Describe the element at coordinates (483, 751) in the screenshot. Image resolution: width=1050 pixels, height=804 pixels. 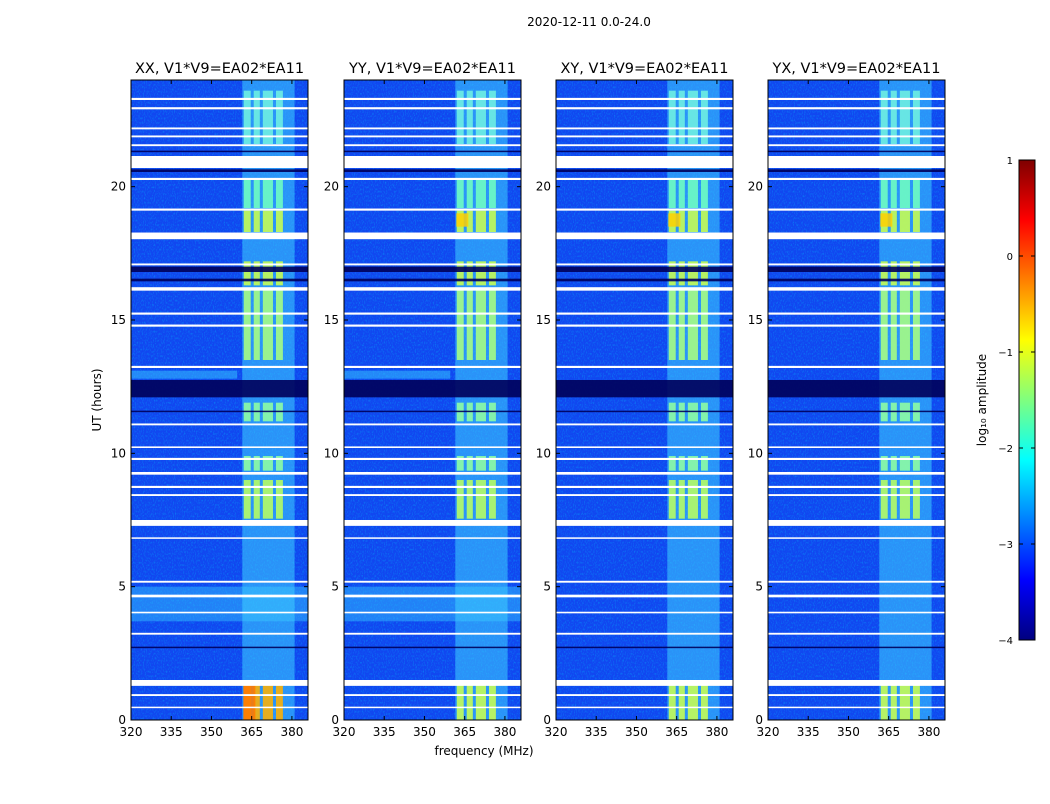
I see `x-axis-label: frequency (MHz)` at that location.